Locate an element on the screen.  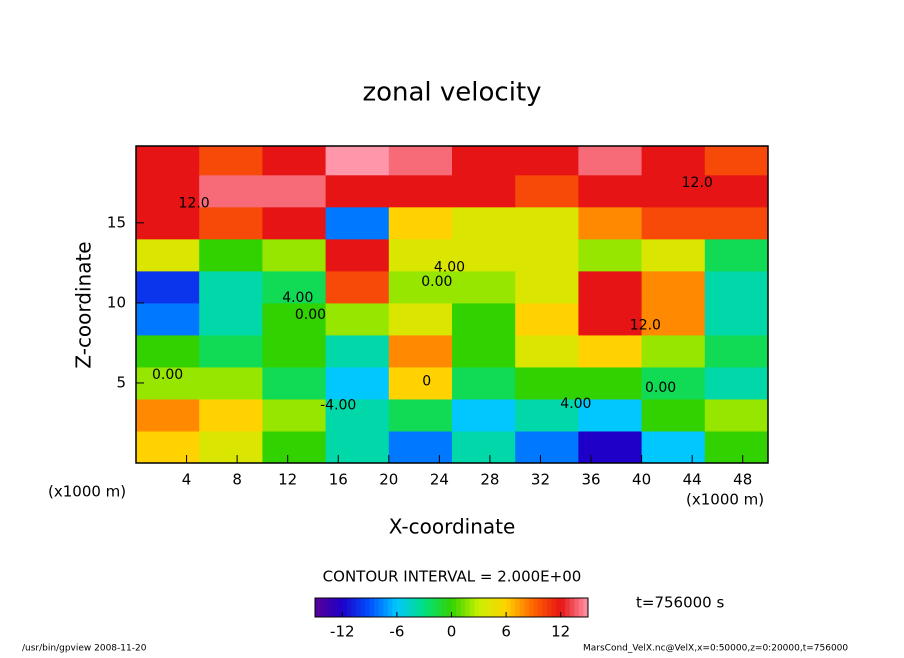
colorbar-tick-label: 12 is located at coordinates (560, 632).